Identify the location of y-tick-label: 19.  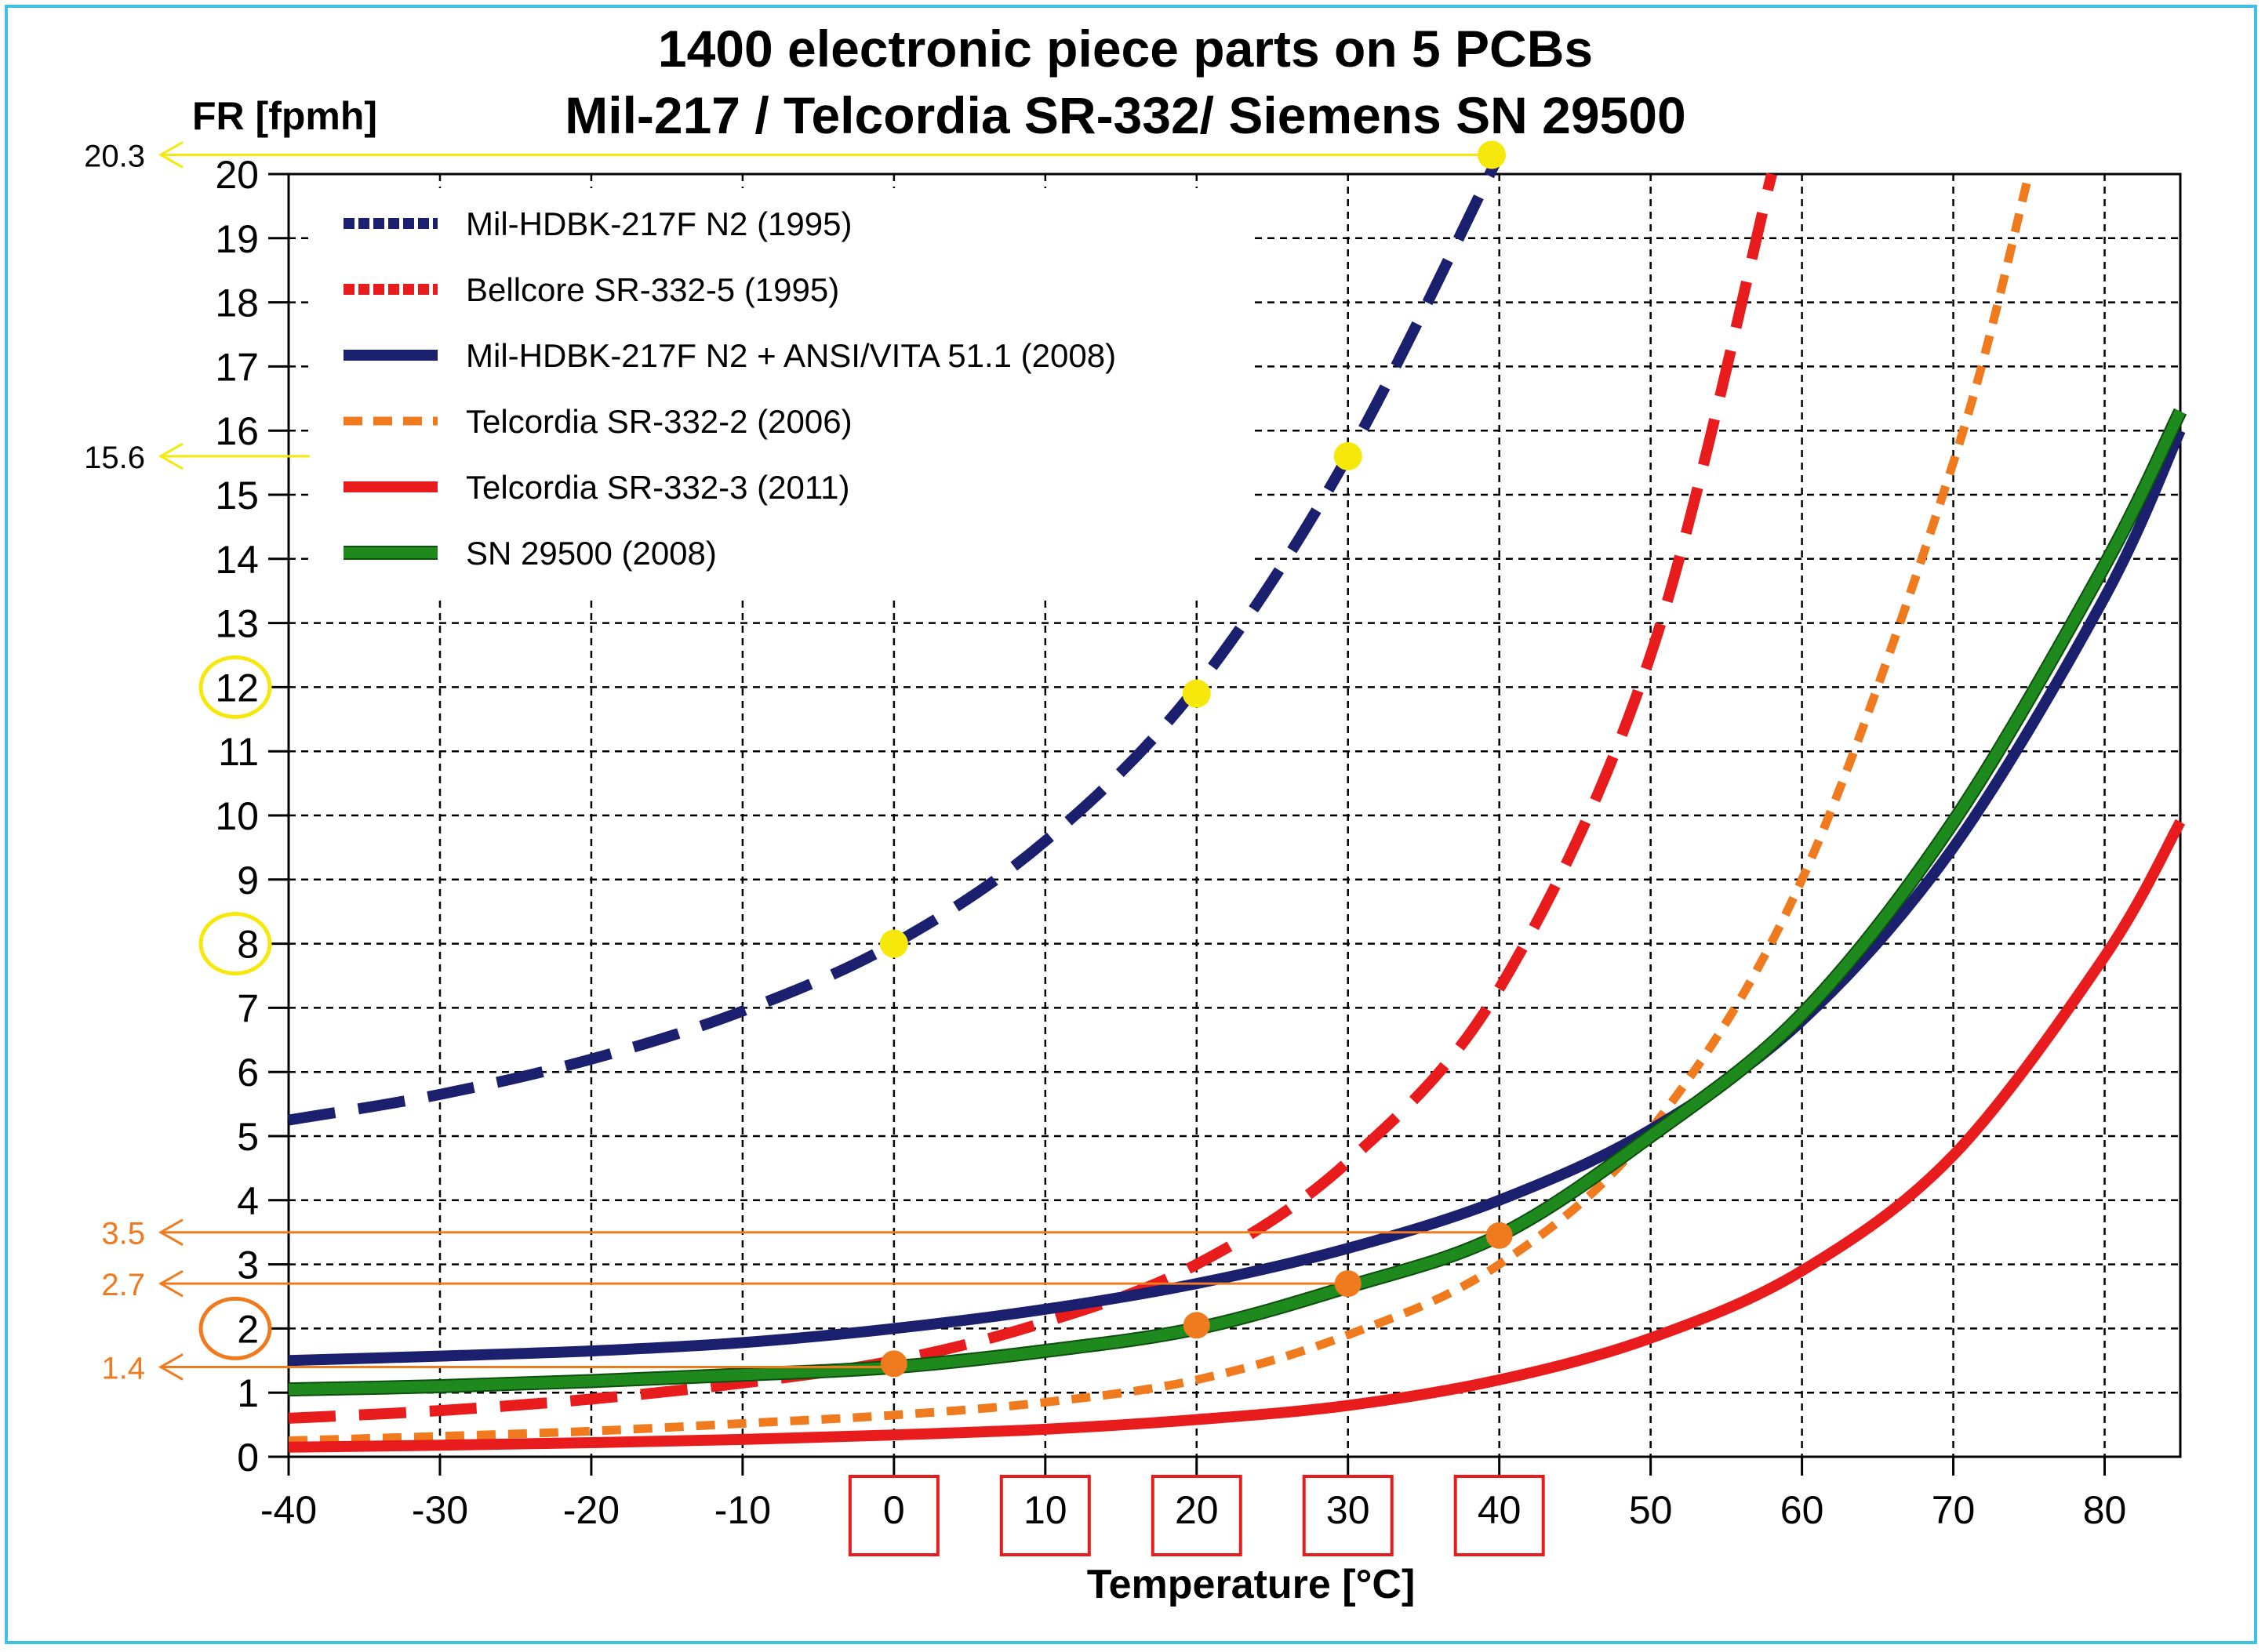
(237, 239).